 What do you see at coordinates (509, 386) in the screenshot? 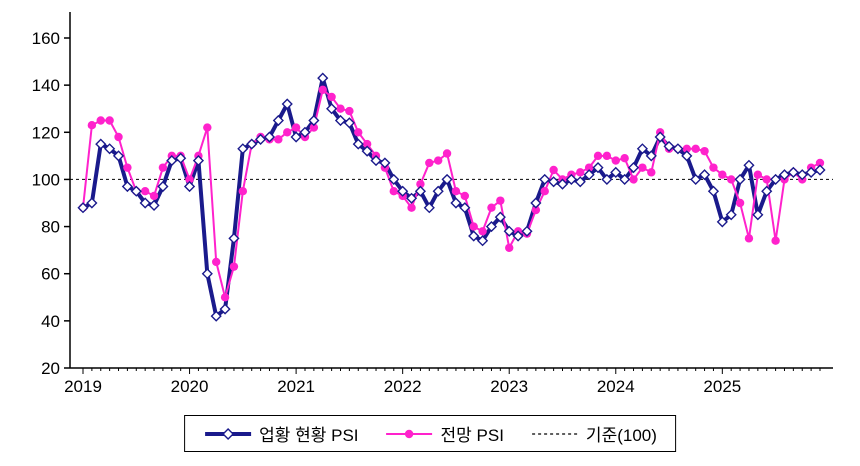
I see `svg-text: 2023` at bounding box center [509, 386].